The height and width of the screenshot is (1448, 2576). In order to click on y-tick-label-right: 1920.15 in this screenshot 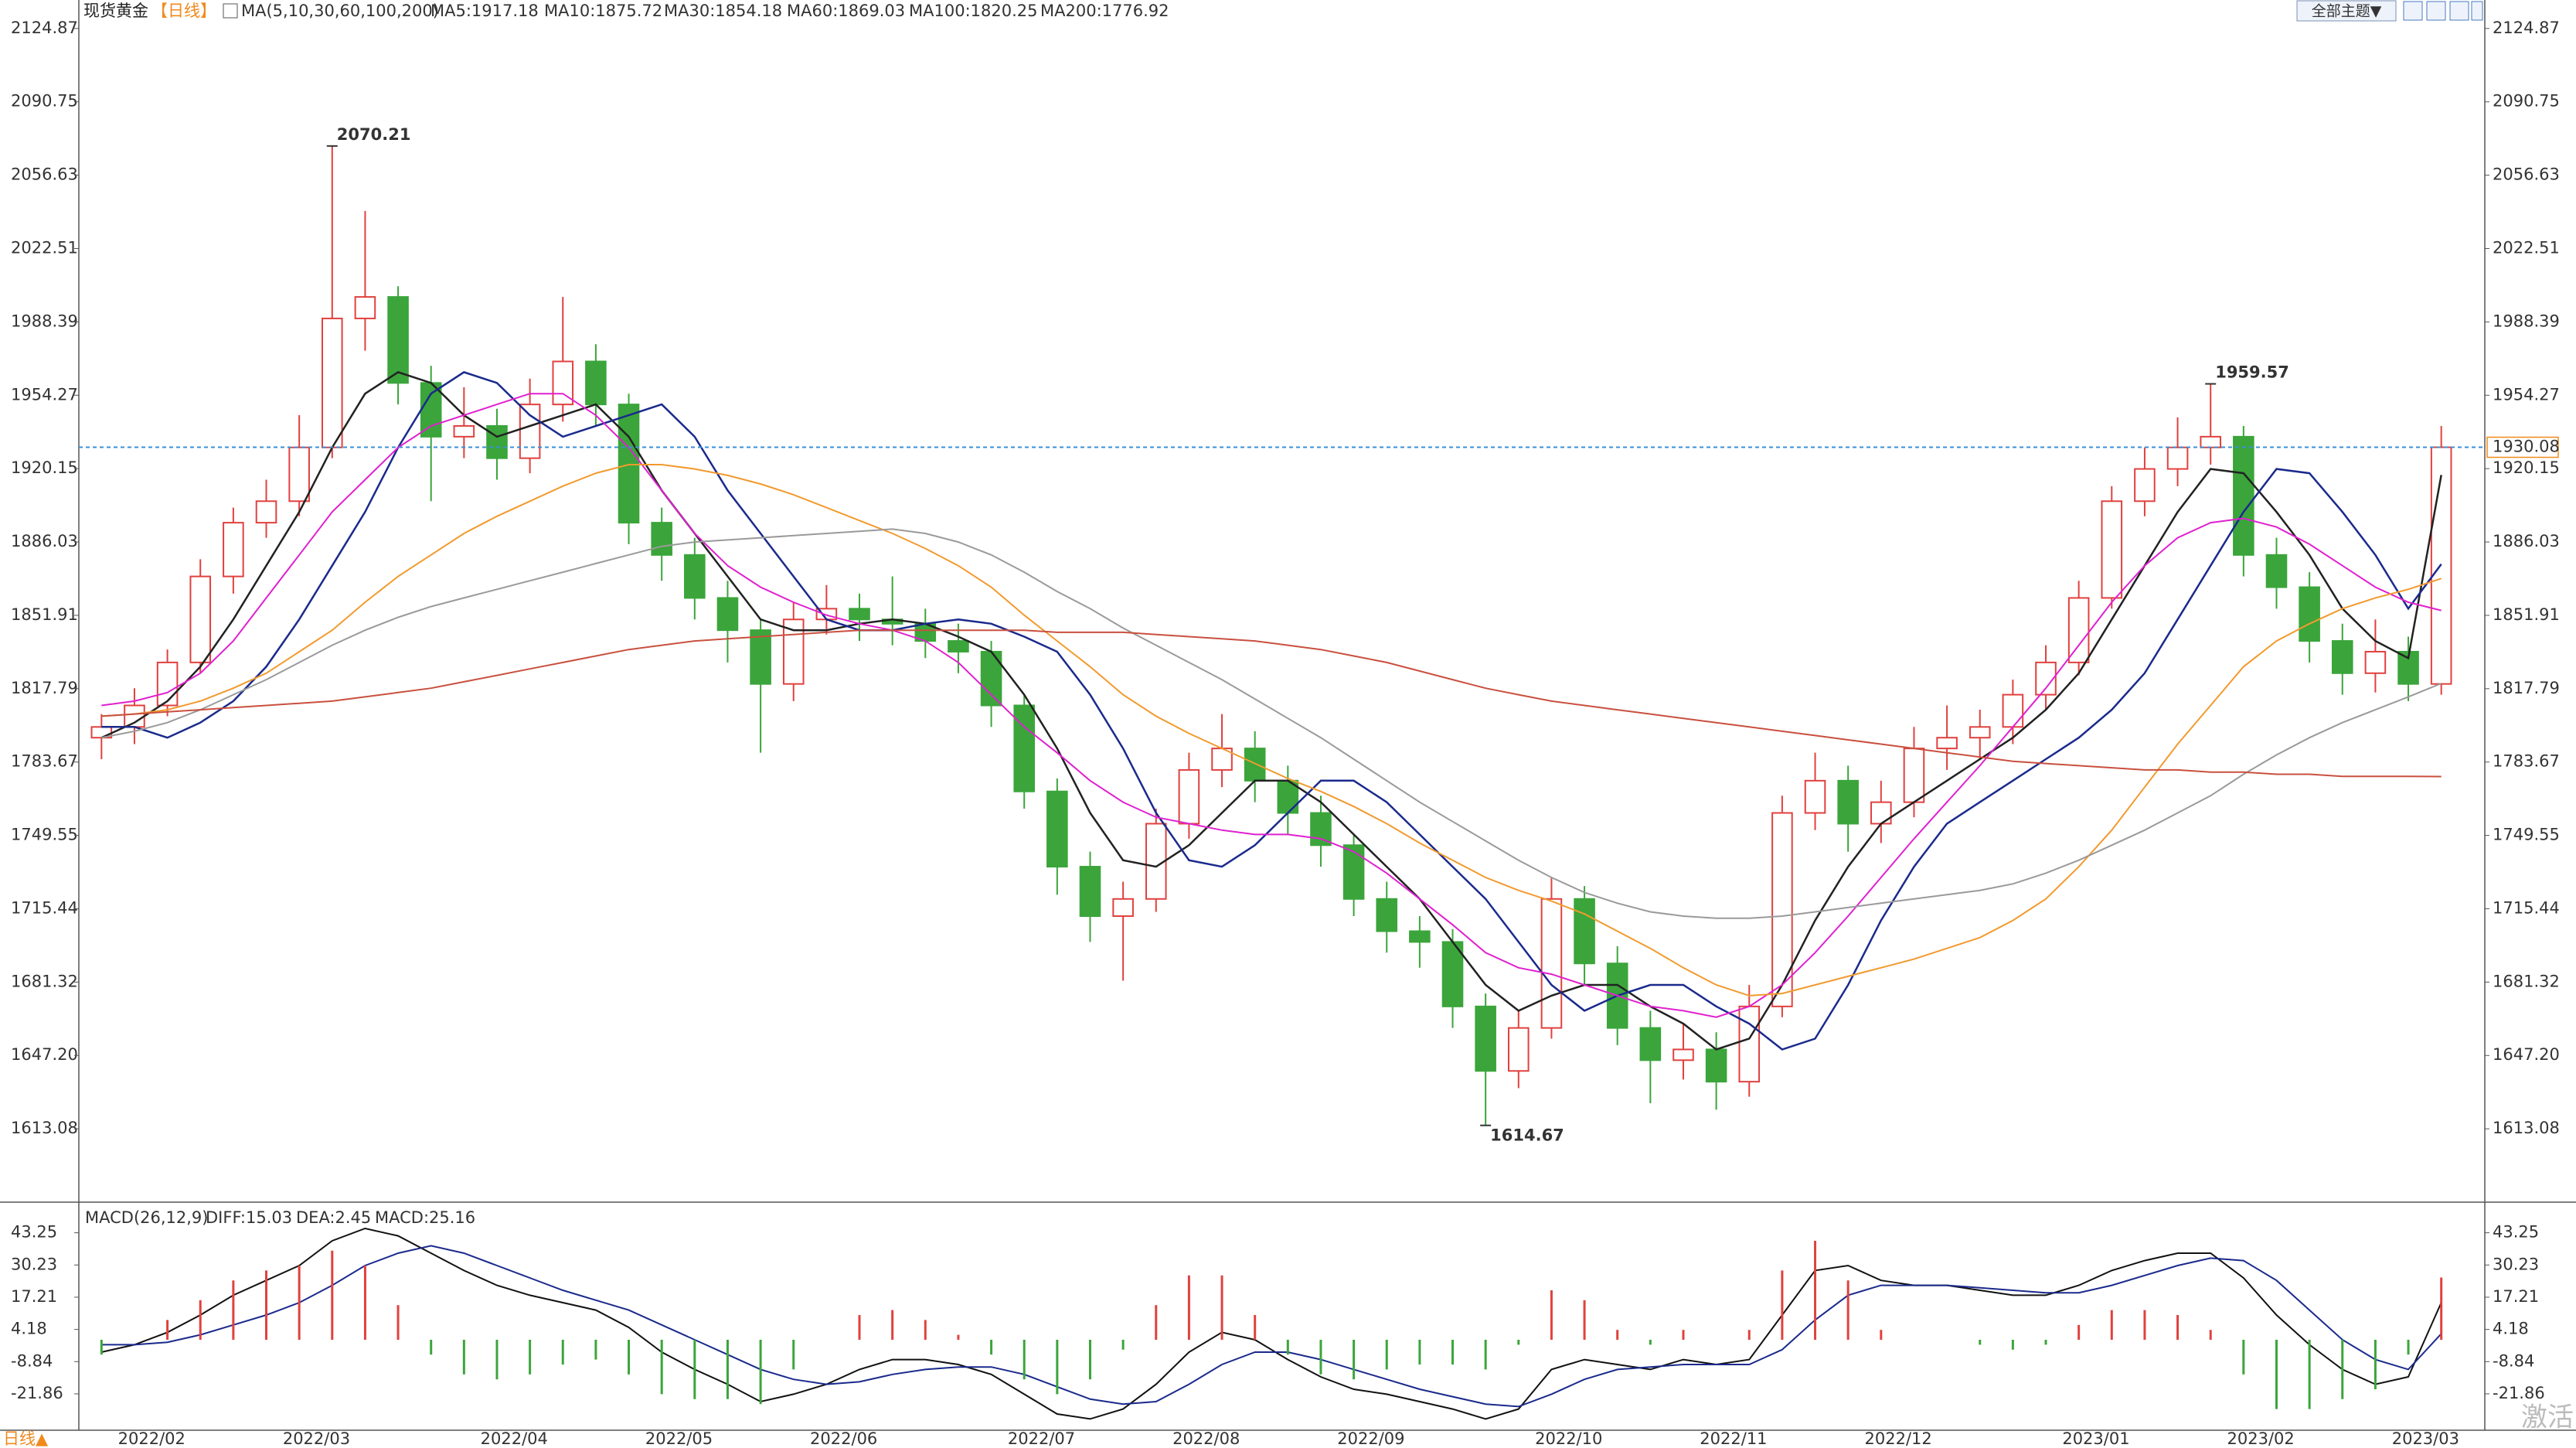, I will do `click(2526, 467)`.